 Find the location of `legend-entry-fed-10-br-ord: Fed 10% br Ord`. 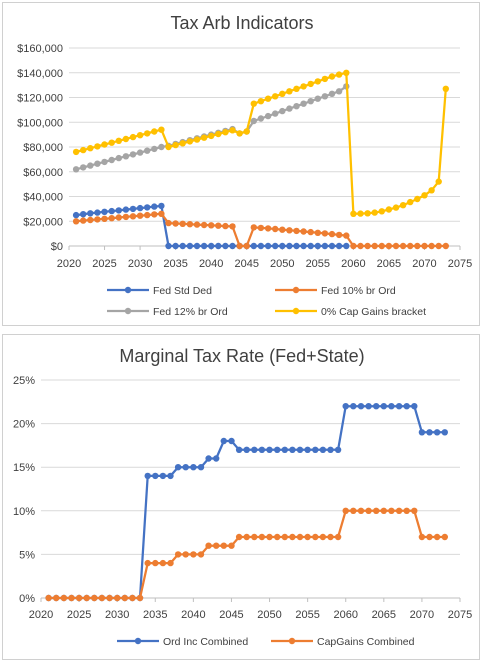

legend-entry-fed-10-br-ord: Fed 10% br Ord is located at coordinates (335, 291).